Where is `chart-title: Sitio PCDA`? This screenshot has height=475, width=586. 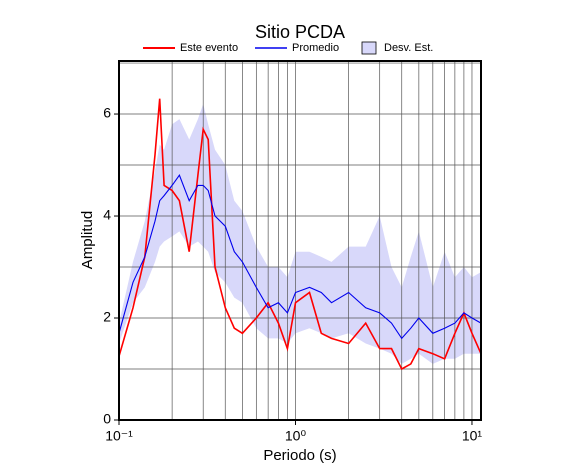 chart-title: Sitio PCDA is located at coordinates (300, 32).